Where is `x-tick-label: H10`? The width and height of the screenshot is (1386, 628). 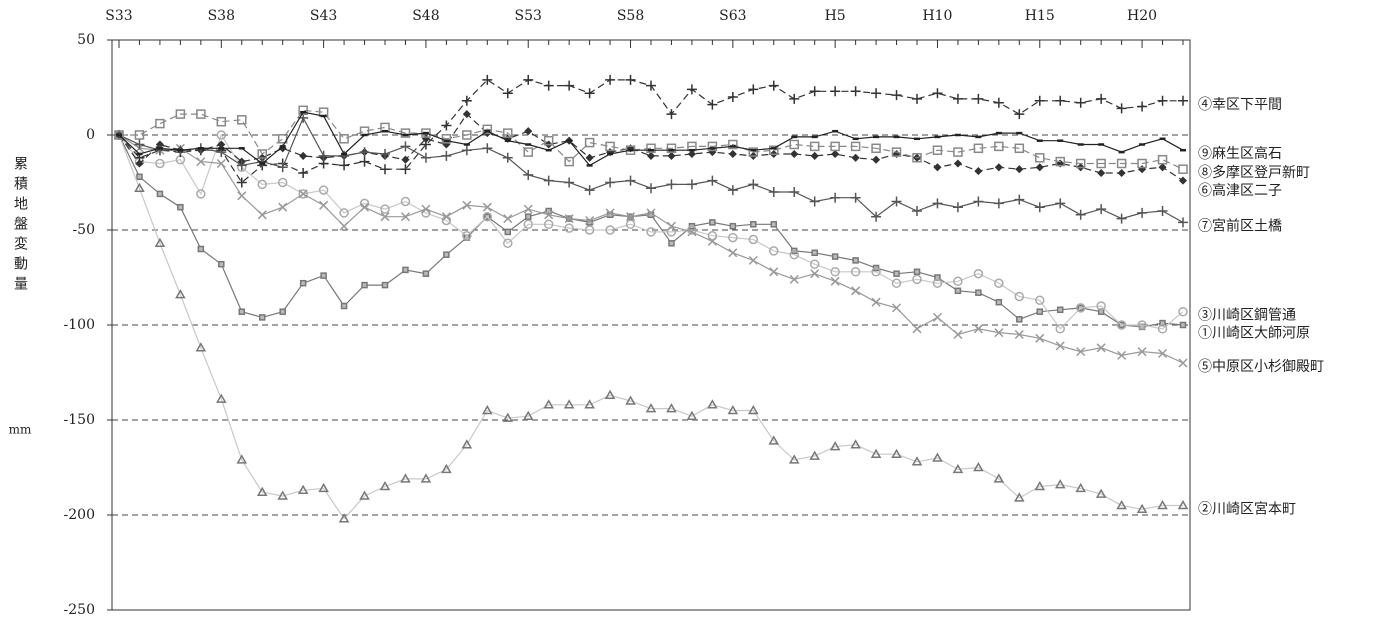 x-tick-label: H10 is located at coordinates (937, 16).